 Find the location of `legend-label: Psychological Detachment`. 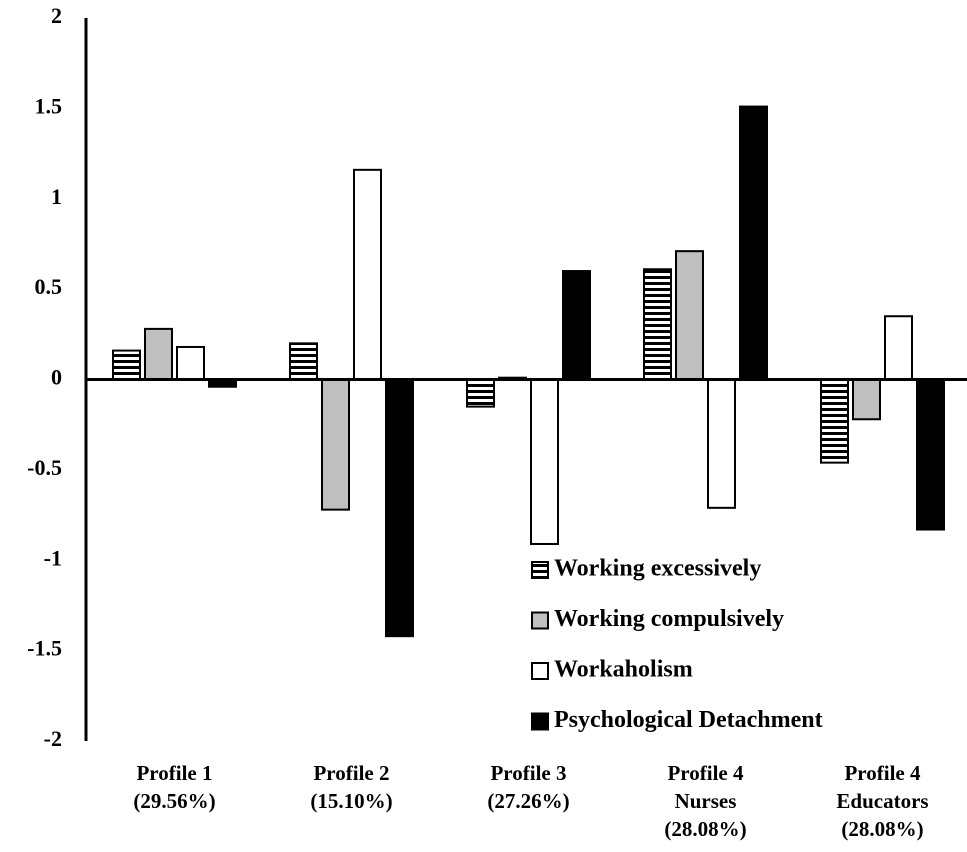

legend-label: Psychological Detachment is located at coordinates (688, 720).